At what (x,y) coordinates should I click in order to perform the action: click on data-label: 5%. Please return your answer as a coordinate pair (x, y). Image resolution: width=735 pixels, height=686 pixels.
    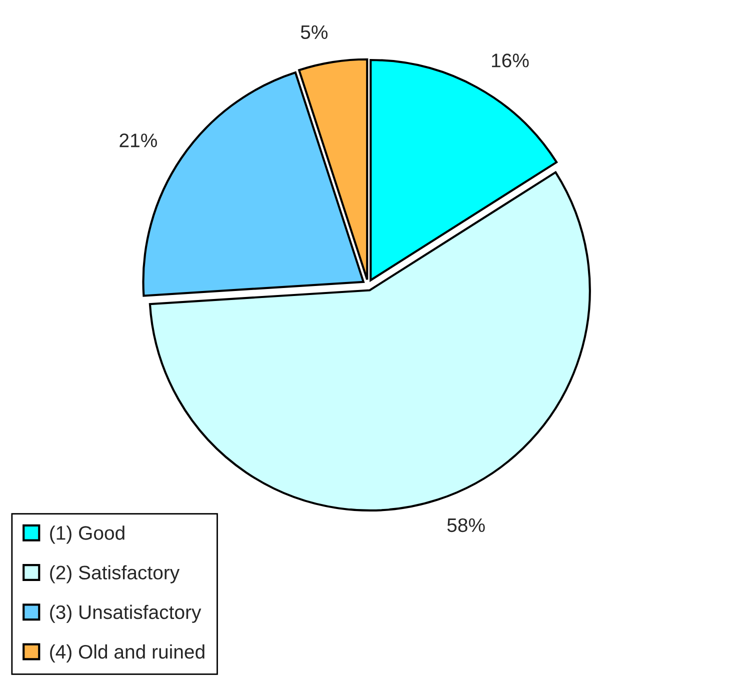
    Looking at the image, I should click on (314, 32).